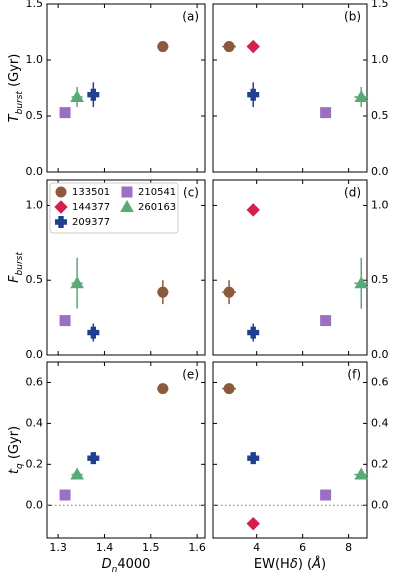 This screenshot has width=400, height=573. What do you see at coordinates (354, 375) in the screenshot?
I see `panel-label: (f)` at bounding box center [354, 375].